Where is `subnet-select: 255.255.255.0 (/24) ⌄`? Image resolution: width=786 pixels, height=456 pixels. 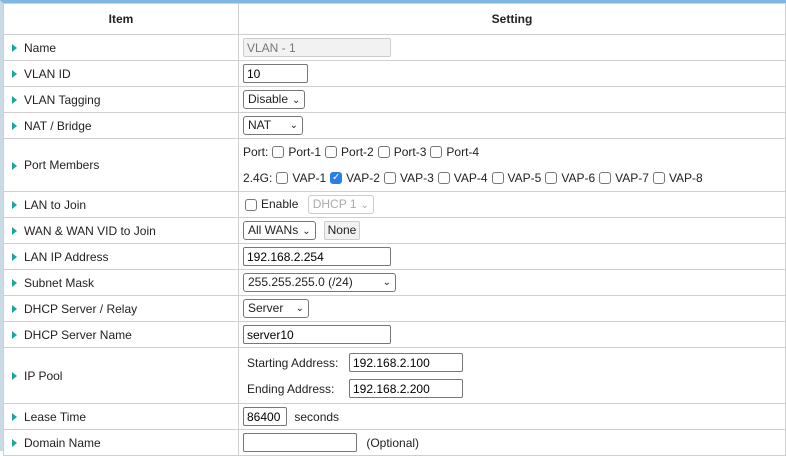
subnet-select: 255.255.255.0 (/24) ⌄ is located at coordinates (319, 282).